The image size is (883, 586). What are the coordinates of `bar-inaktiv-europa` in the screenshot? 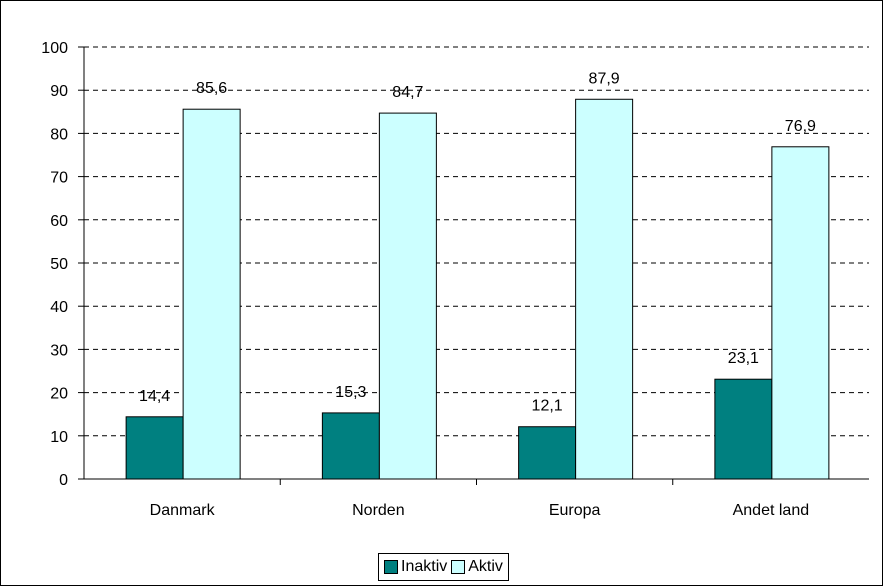 It's located at (547, 453).